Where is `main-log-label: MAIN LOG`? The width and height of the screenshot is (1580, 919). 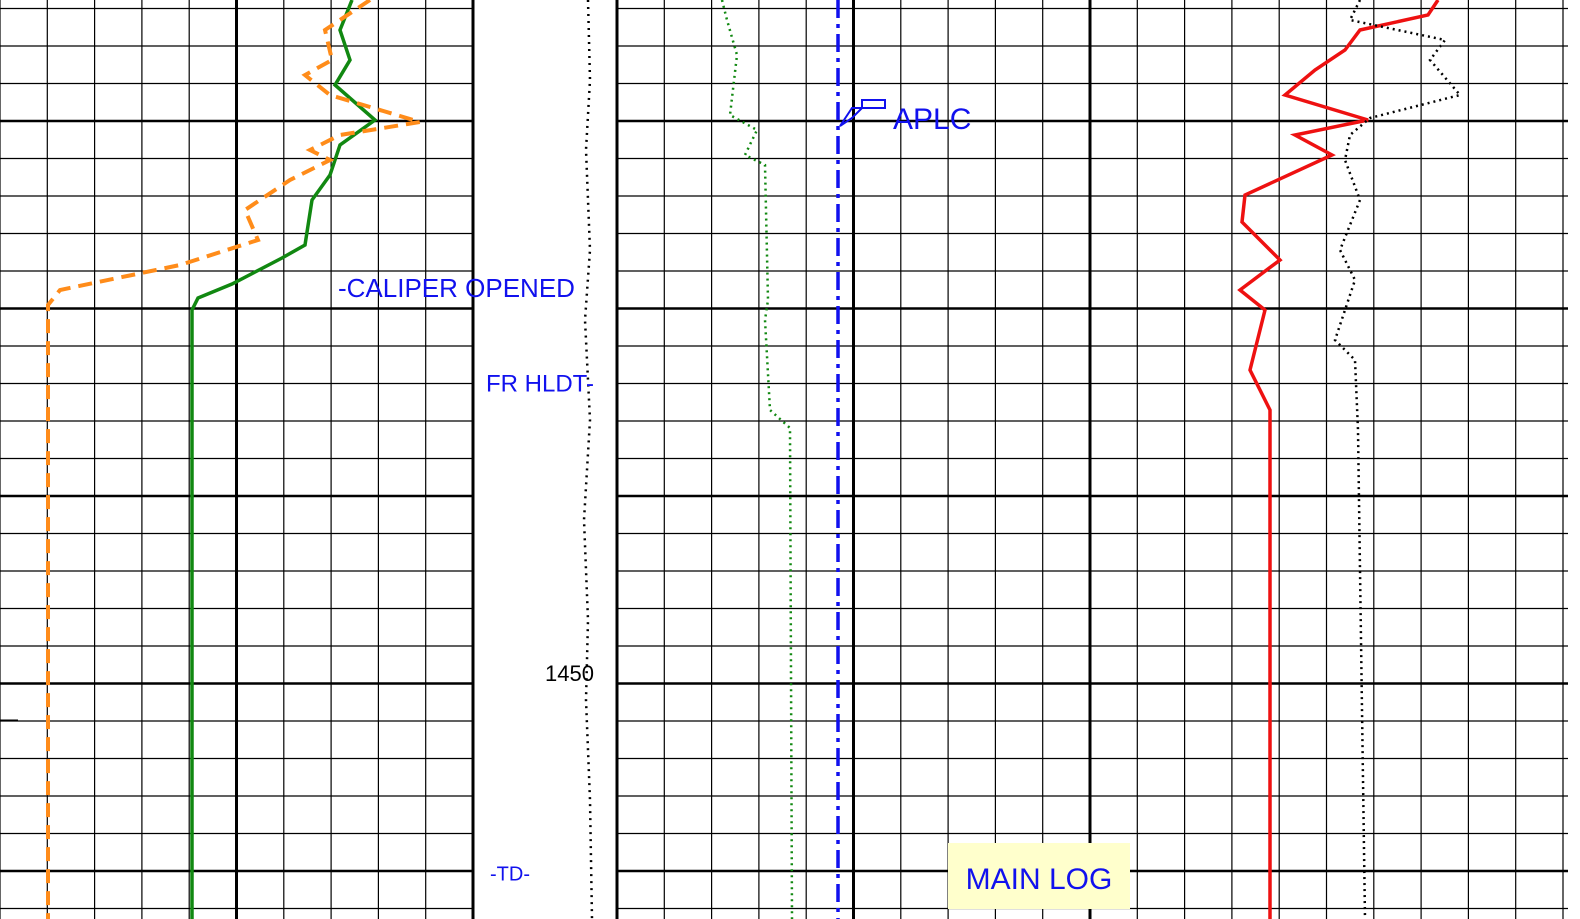
main-log-label: MAIN LOG is located at coordinates (1039, 879).